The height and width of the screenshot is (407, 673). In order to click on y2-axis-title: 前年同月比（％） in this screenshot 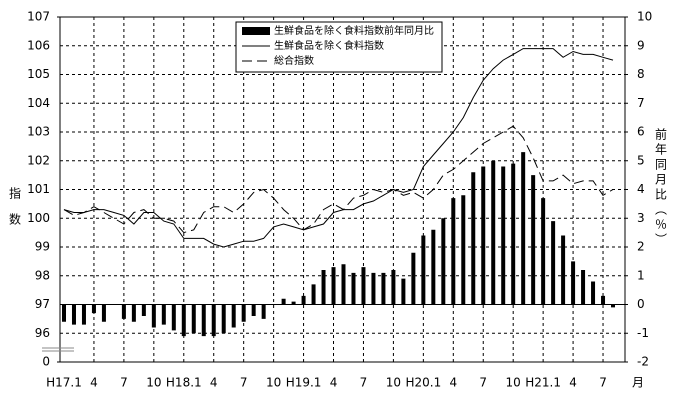, I will do `click(661, 187)`.